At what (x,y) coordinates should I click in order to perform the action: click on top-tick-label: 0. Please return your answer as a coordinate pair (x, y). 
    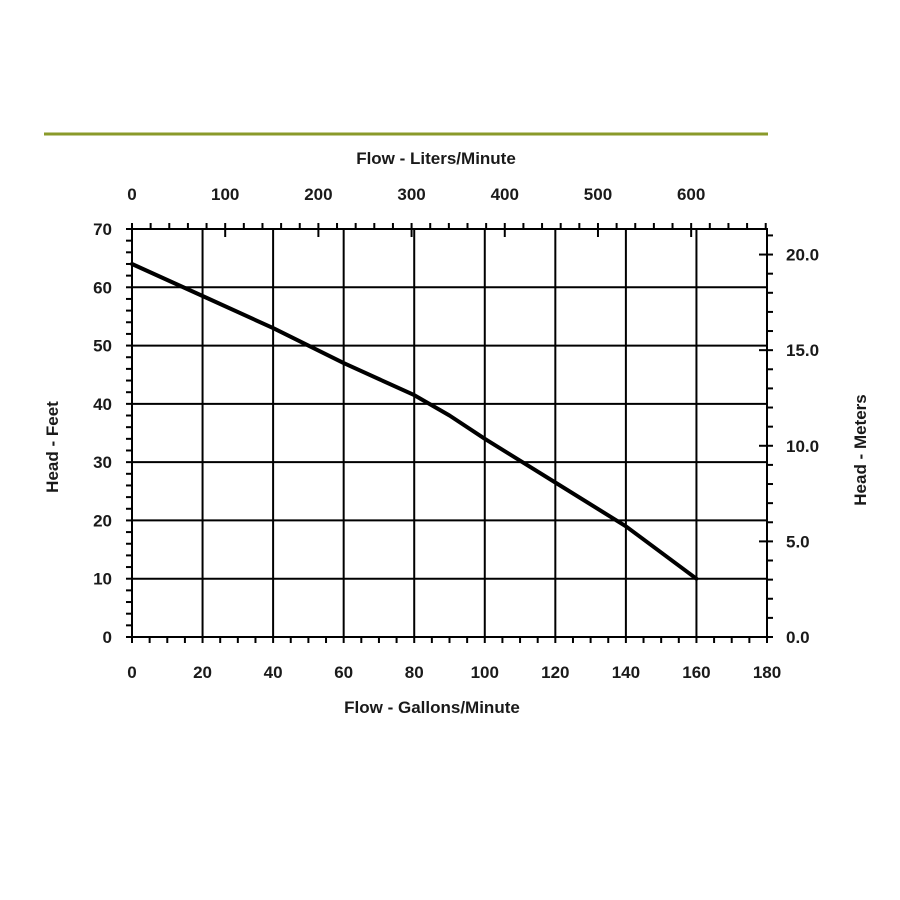
    Looking at the image, I should click on (131, 194).